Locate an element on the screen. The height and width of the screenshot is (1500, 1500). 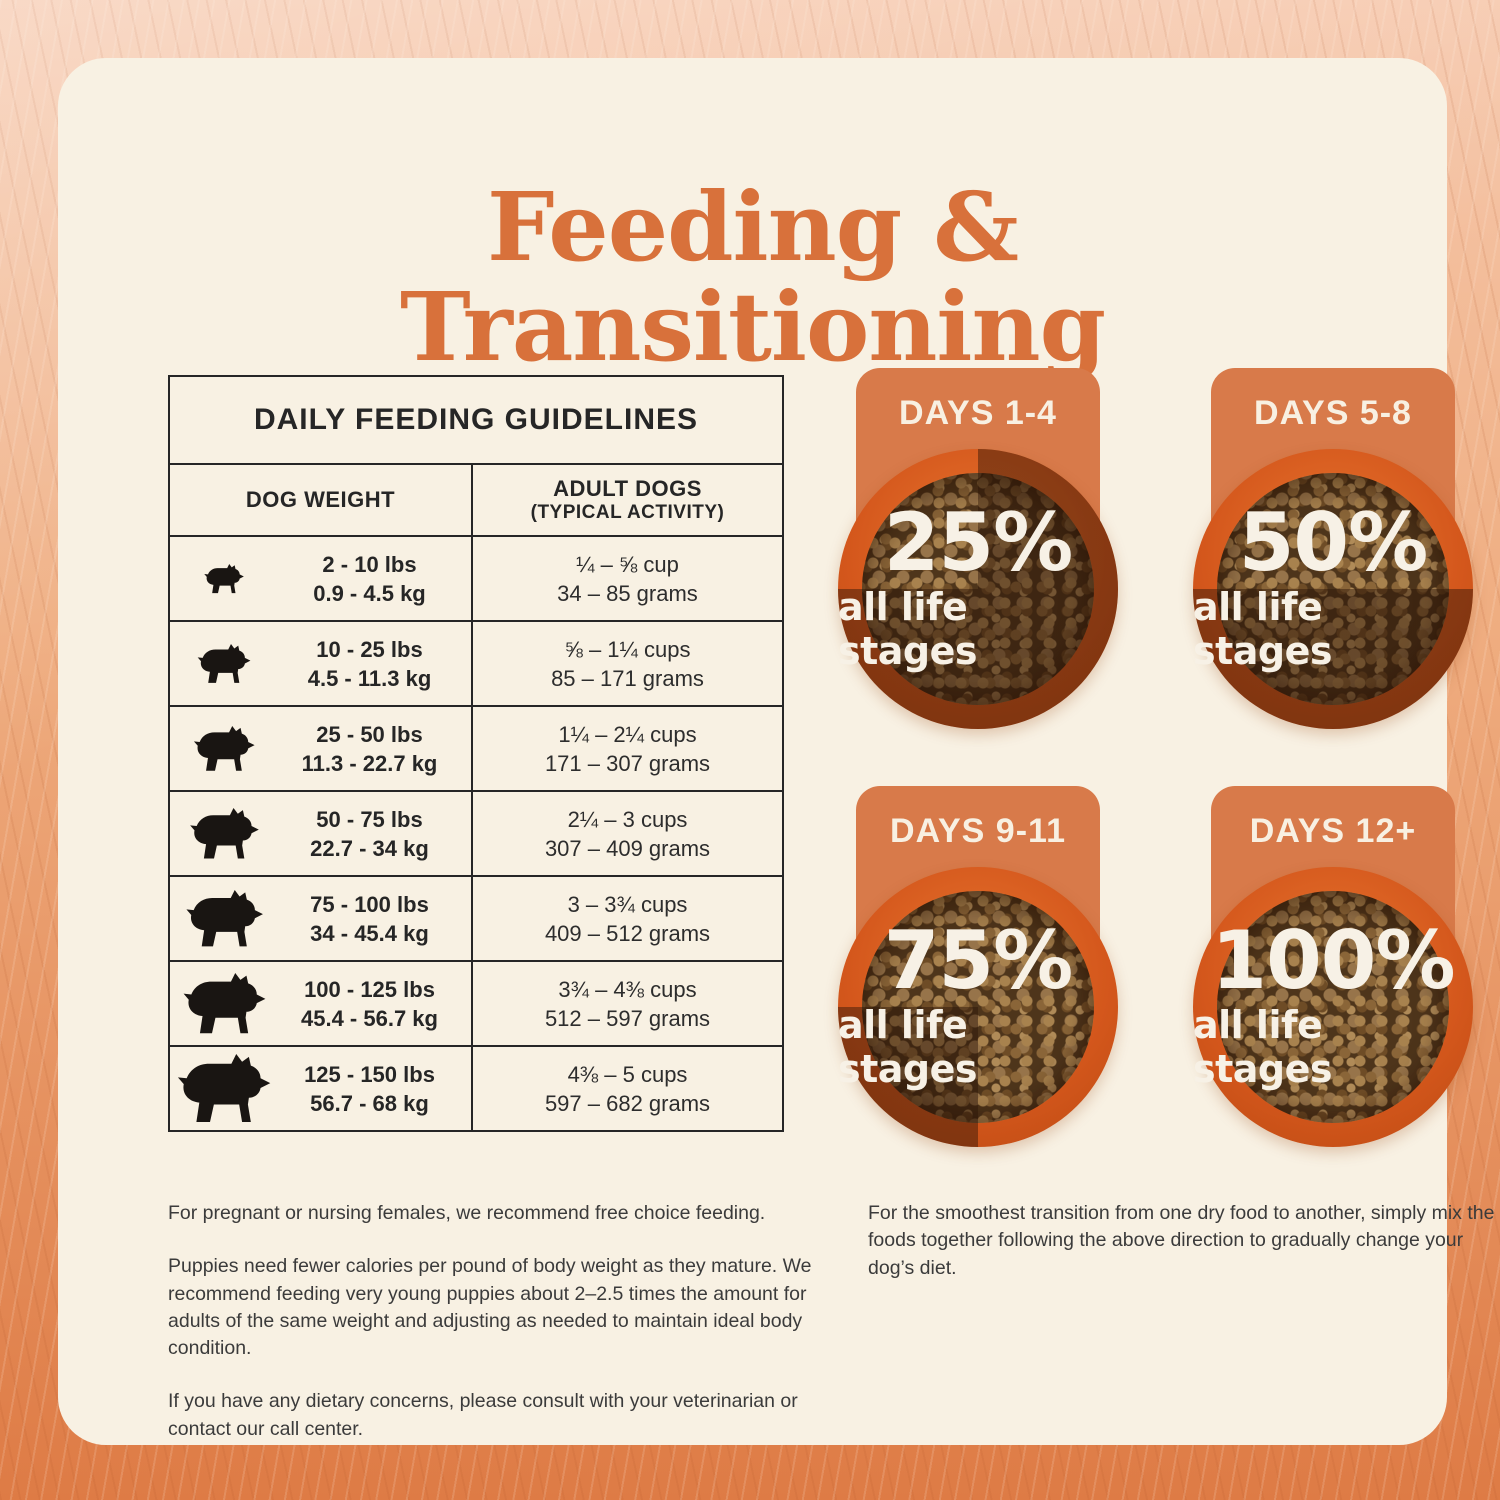
weight-lbs: 2 - 10 lbs is located at coordinates (369, 564).